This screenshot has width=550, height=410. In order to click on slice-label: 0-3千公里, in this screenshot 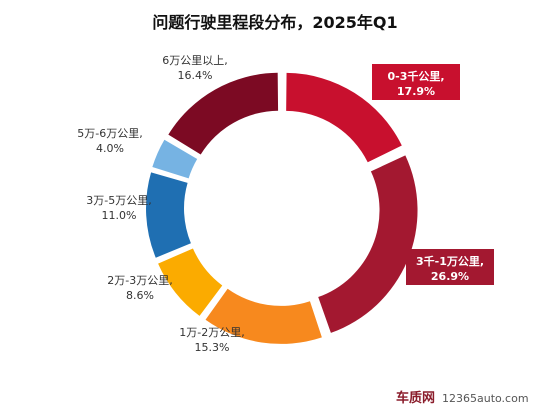, I will do `click(415, 76)`.